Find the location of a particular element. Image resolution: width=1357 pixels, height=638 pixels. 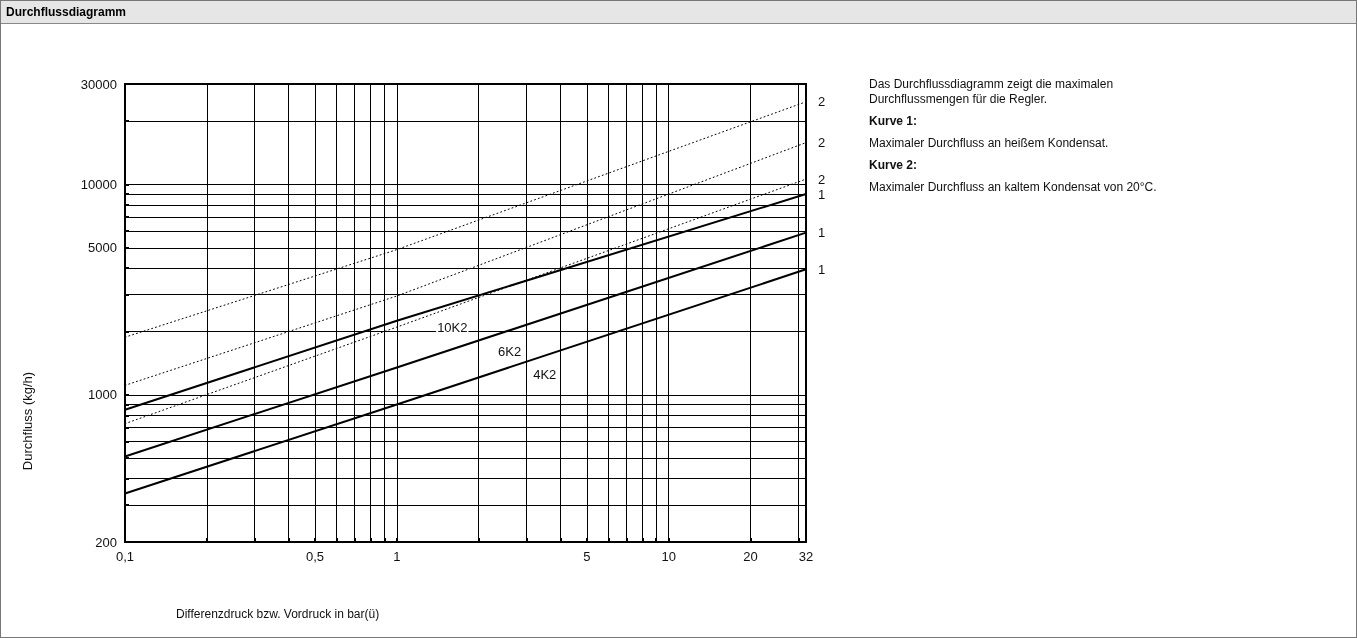

text: Das Durchflussdiagramm zeigt die maximalen Durchflussmengen für die Regler. is located at coordinates (992, 92).